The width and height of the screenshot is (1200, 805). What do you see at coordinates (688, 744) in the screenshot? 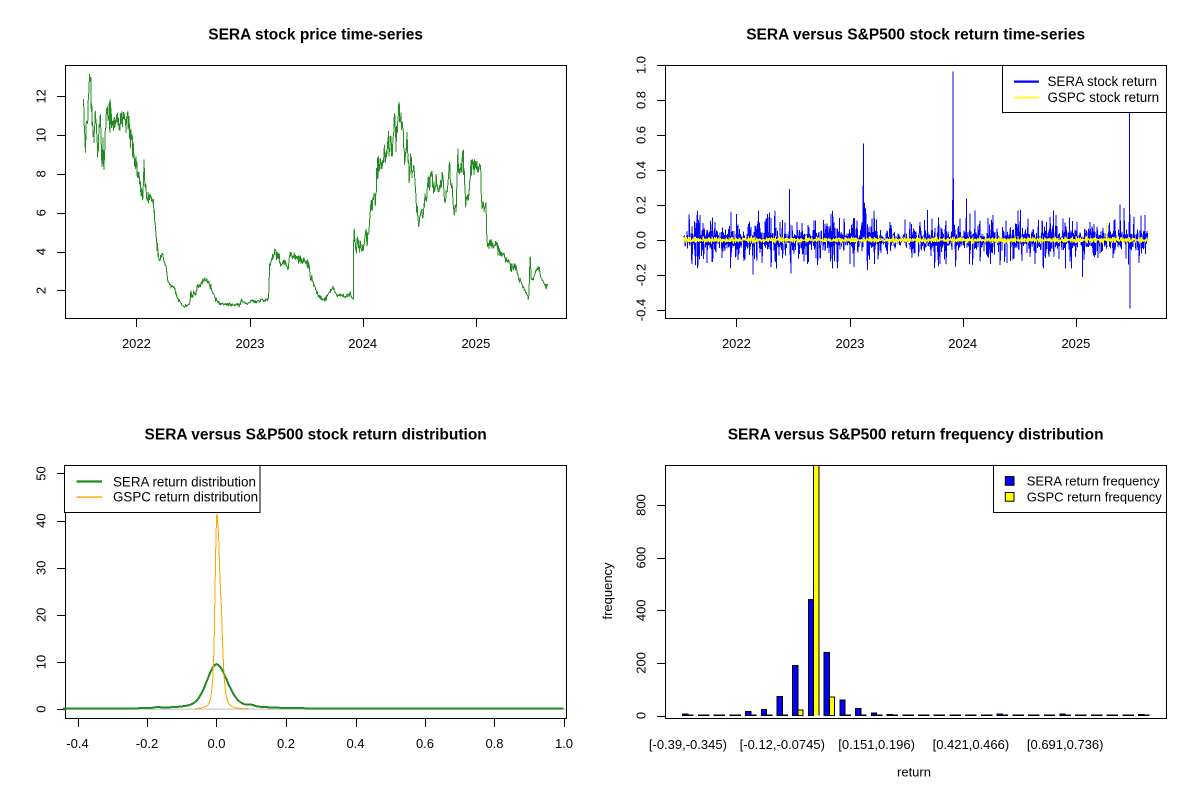
I see `svg-text: [-0.39,-0.345)` at bounding box center [688, 744].